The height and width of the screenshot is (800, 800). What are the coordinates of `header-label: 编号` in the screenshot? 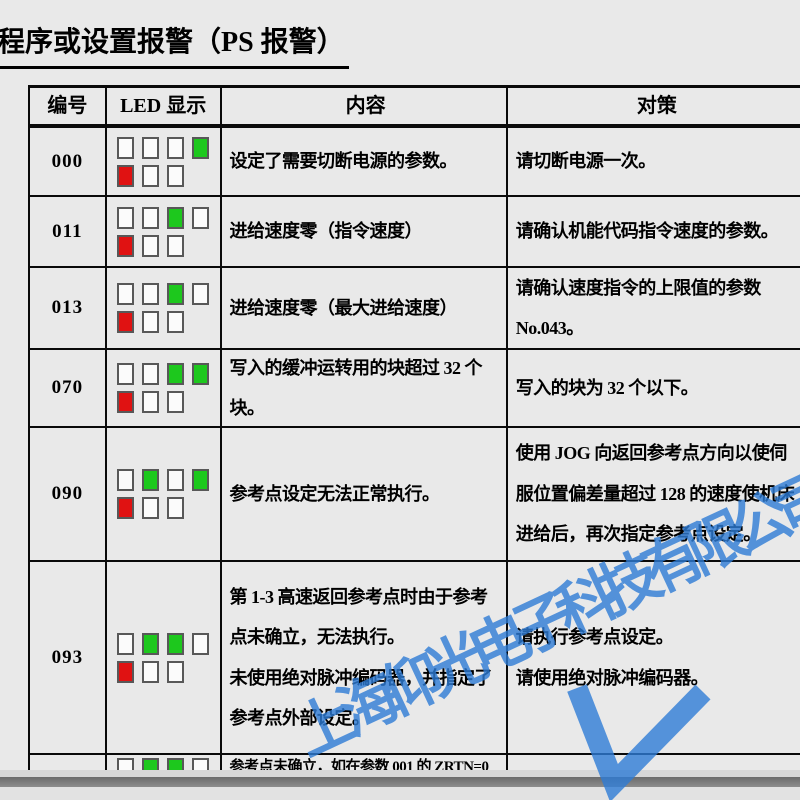 It's located at (67, 106).